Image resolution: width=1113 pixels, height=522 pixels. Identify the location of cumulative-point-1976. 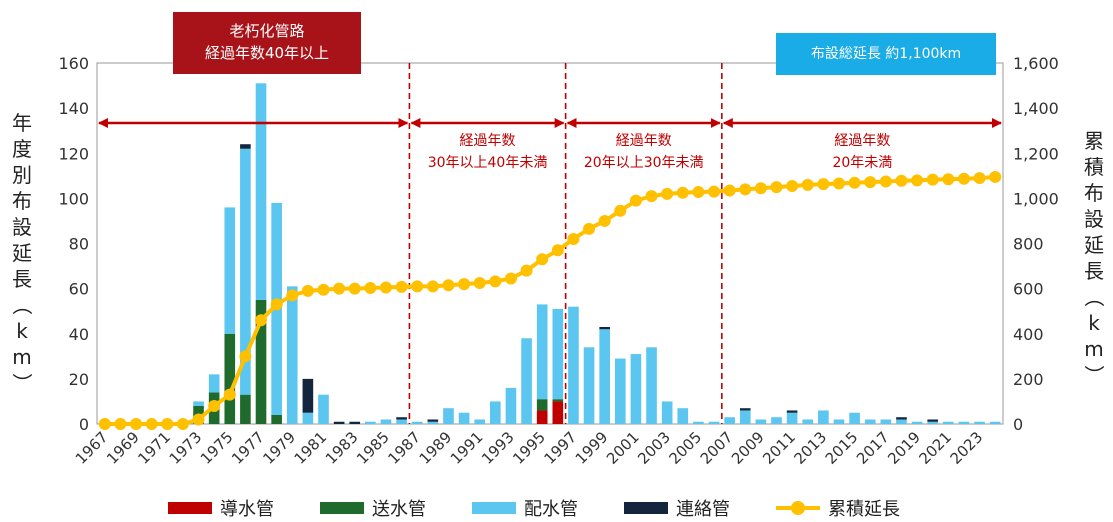
(245, 356).